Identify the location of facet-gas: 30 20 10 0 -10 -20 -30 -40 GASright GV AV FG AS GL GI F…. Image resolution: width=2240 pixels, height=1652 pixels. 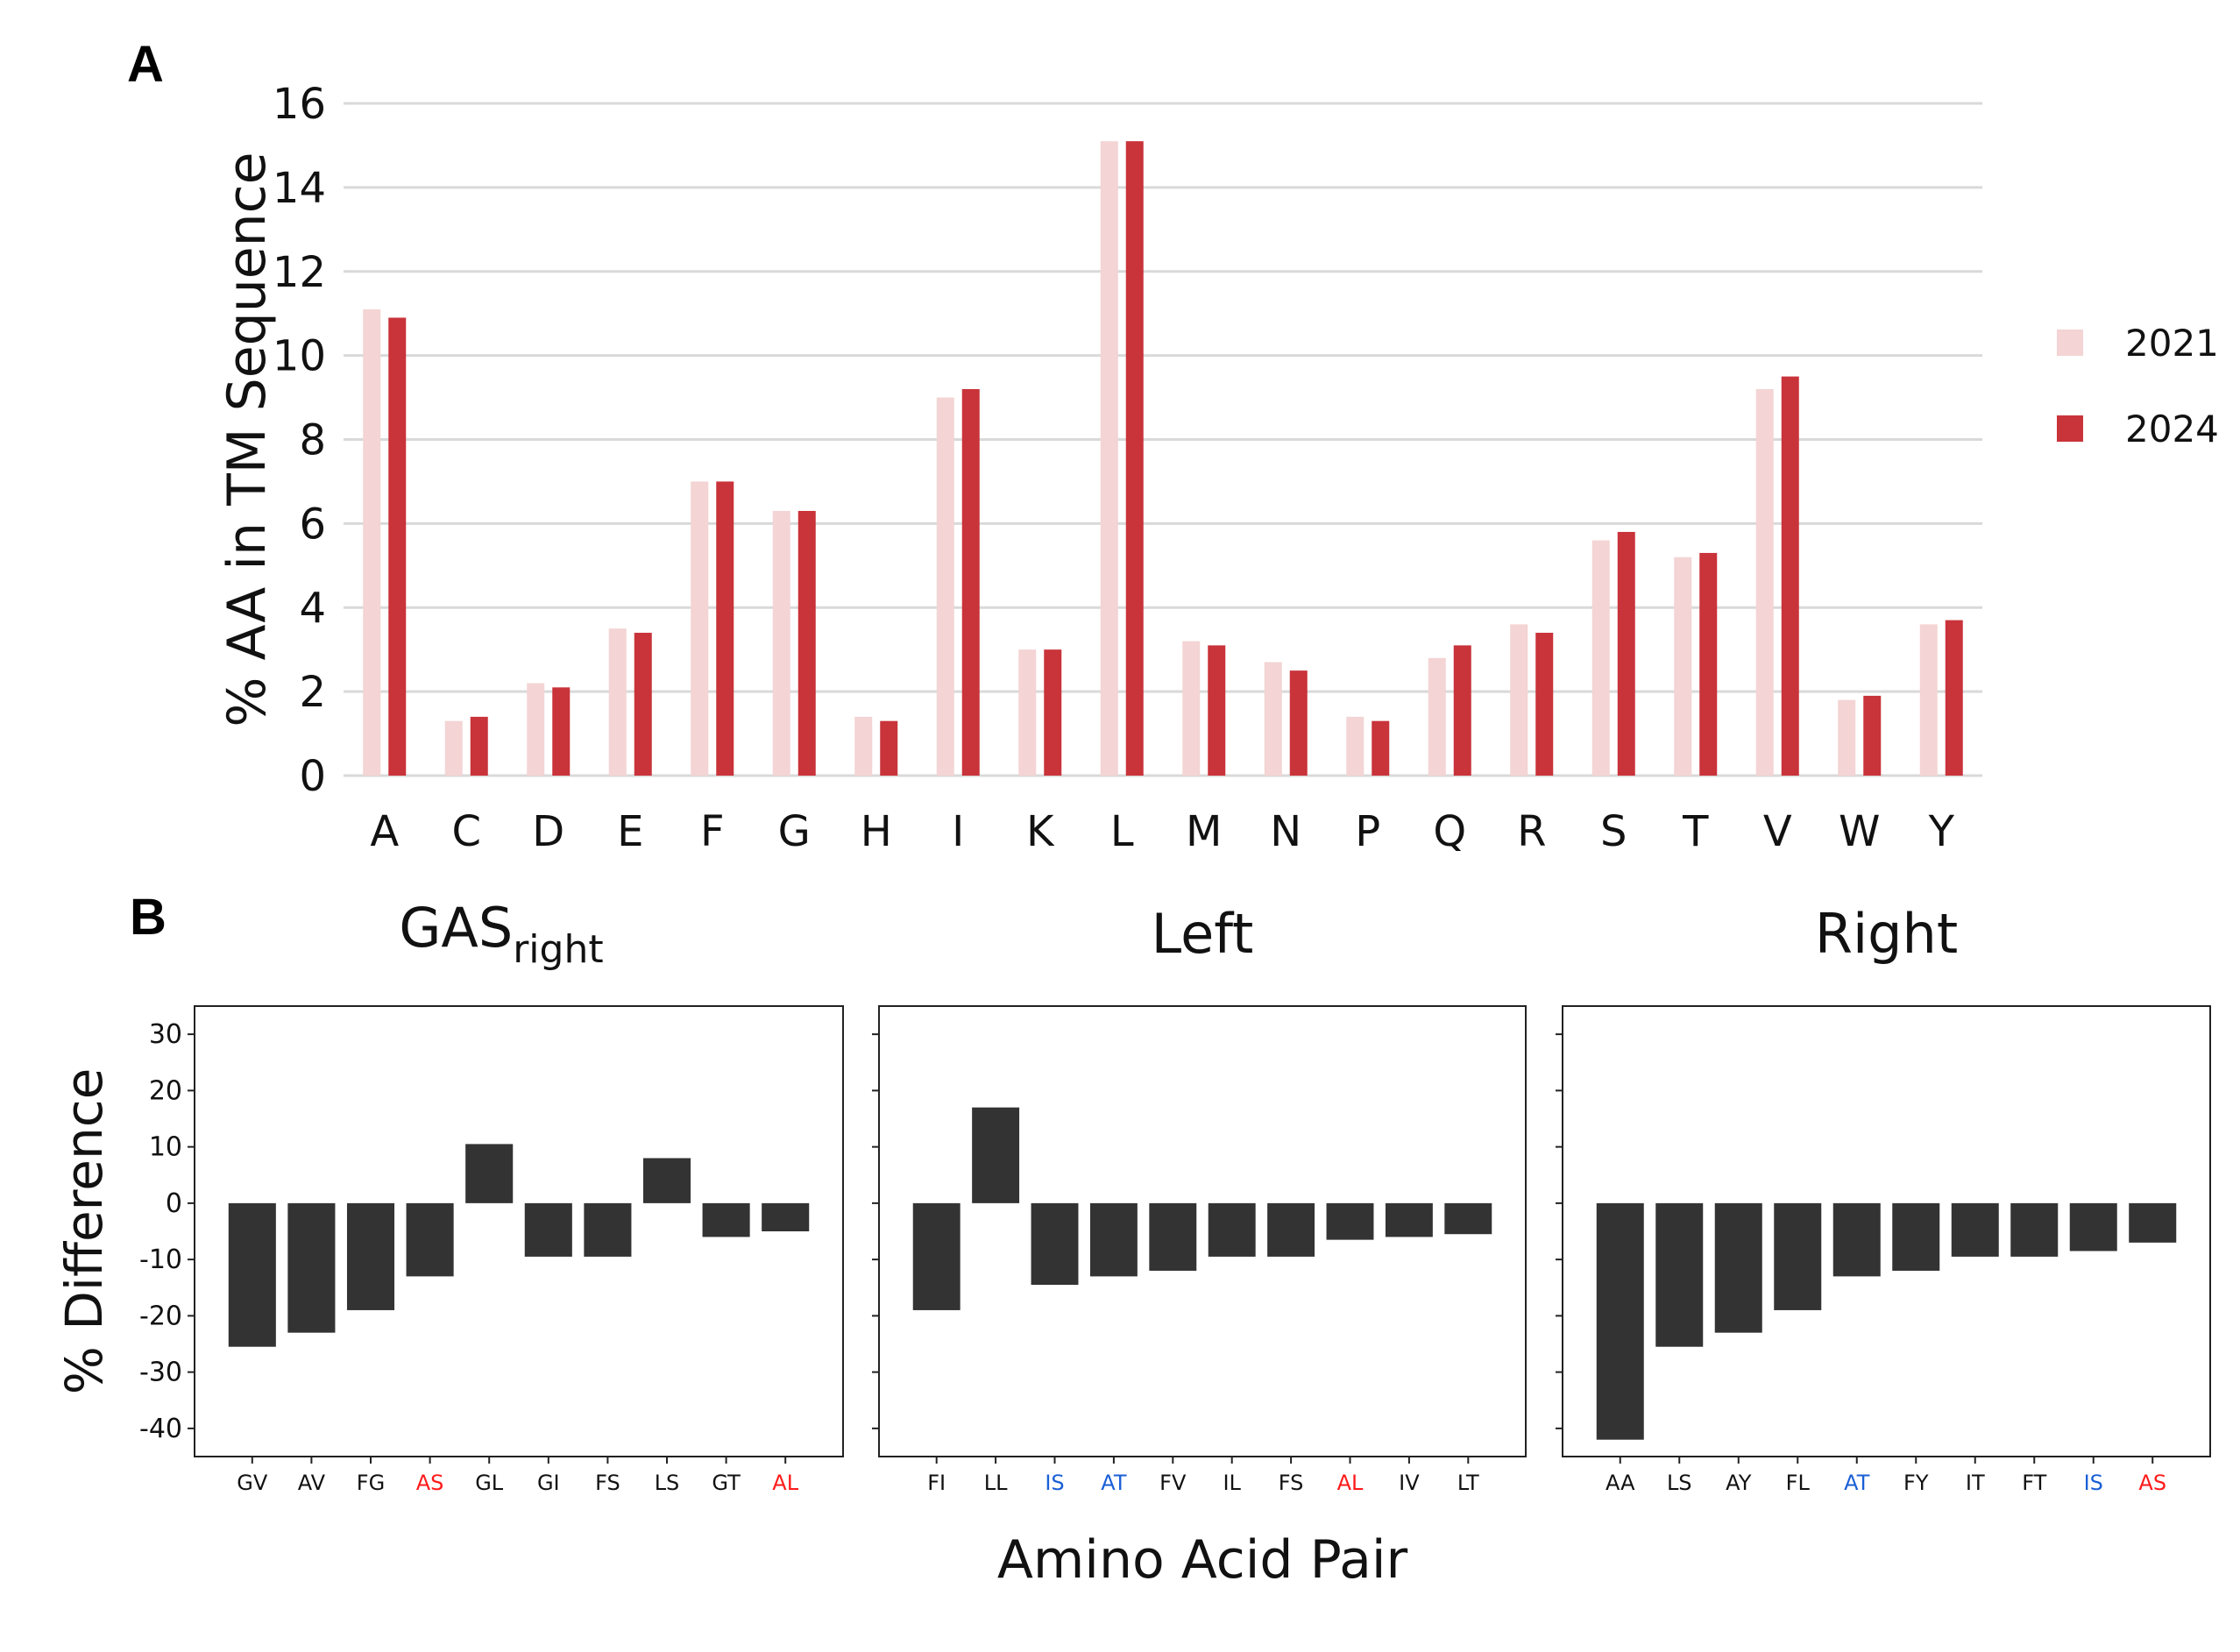
(491, 1195).